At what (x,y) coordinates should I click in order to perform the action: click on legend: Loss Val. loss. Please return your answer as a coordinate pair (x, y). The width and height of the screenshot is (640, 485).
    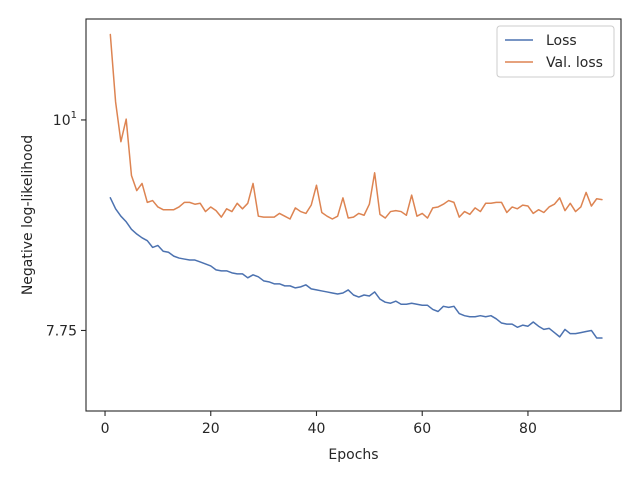
    Looking at the image, I should click on (555, 51).